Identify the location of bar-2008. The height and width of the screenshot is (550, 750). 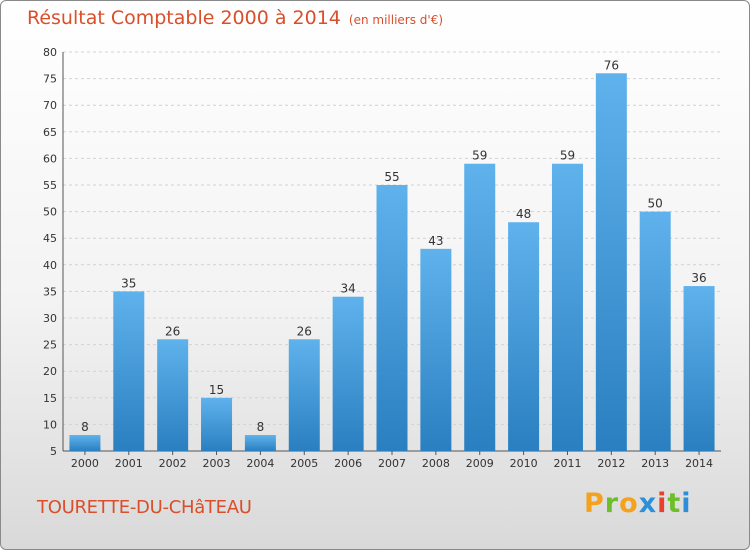
(436, 349).